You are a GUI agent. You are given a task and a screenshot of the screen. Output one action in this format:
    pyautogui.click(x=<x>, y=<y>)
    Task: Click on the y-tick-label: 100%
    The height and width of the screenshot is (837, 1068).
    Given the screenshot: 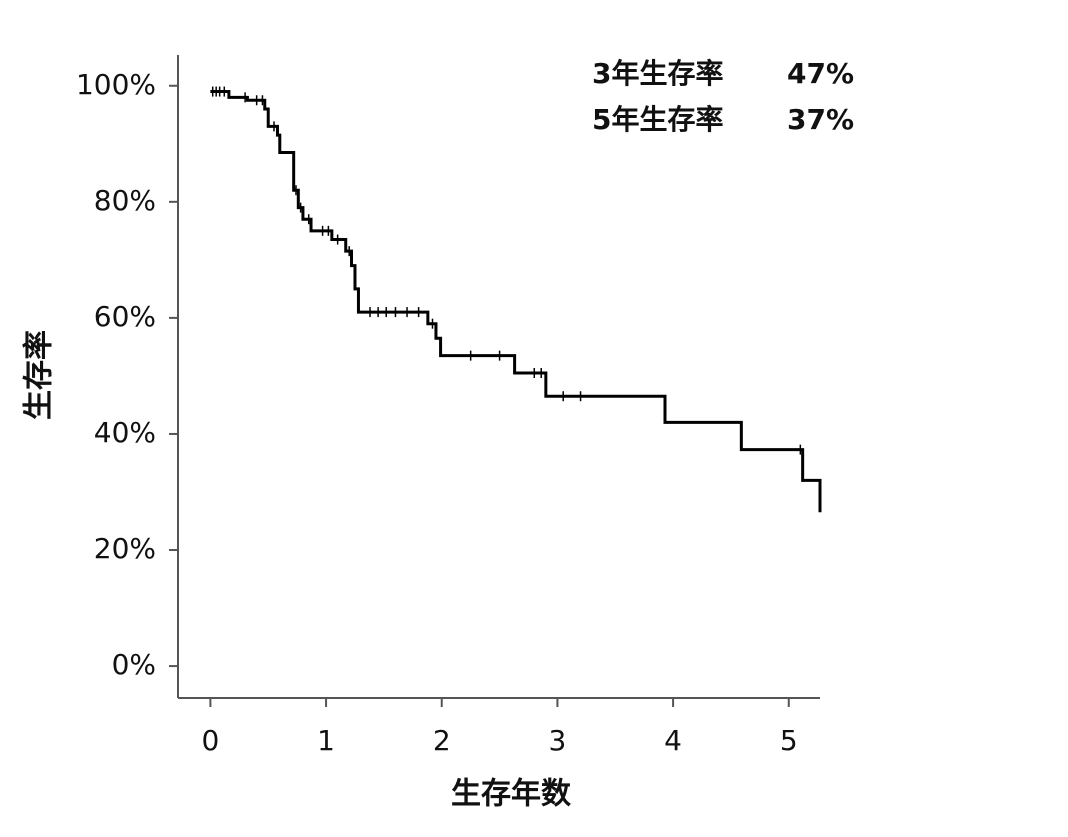 What is the action you would take?
    pyautogui.click(x=116, y=84)
    